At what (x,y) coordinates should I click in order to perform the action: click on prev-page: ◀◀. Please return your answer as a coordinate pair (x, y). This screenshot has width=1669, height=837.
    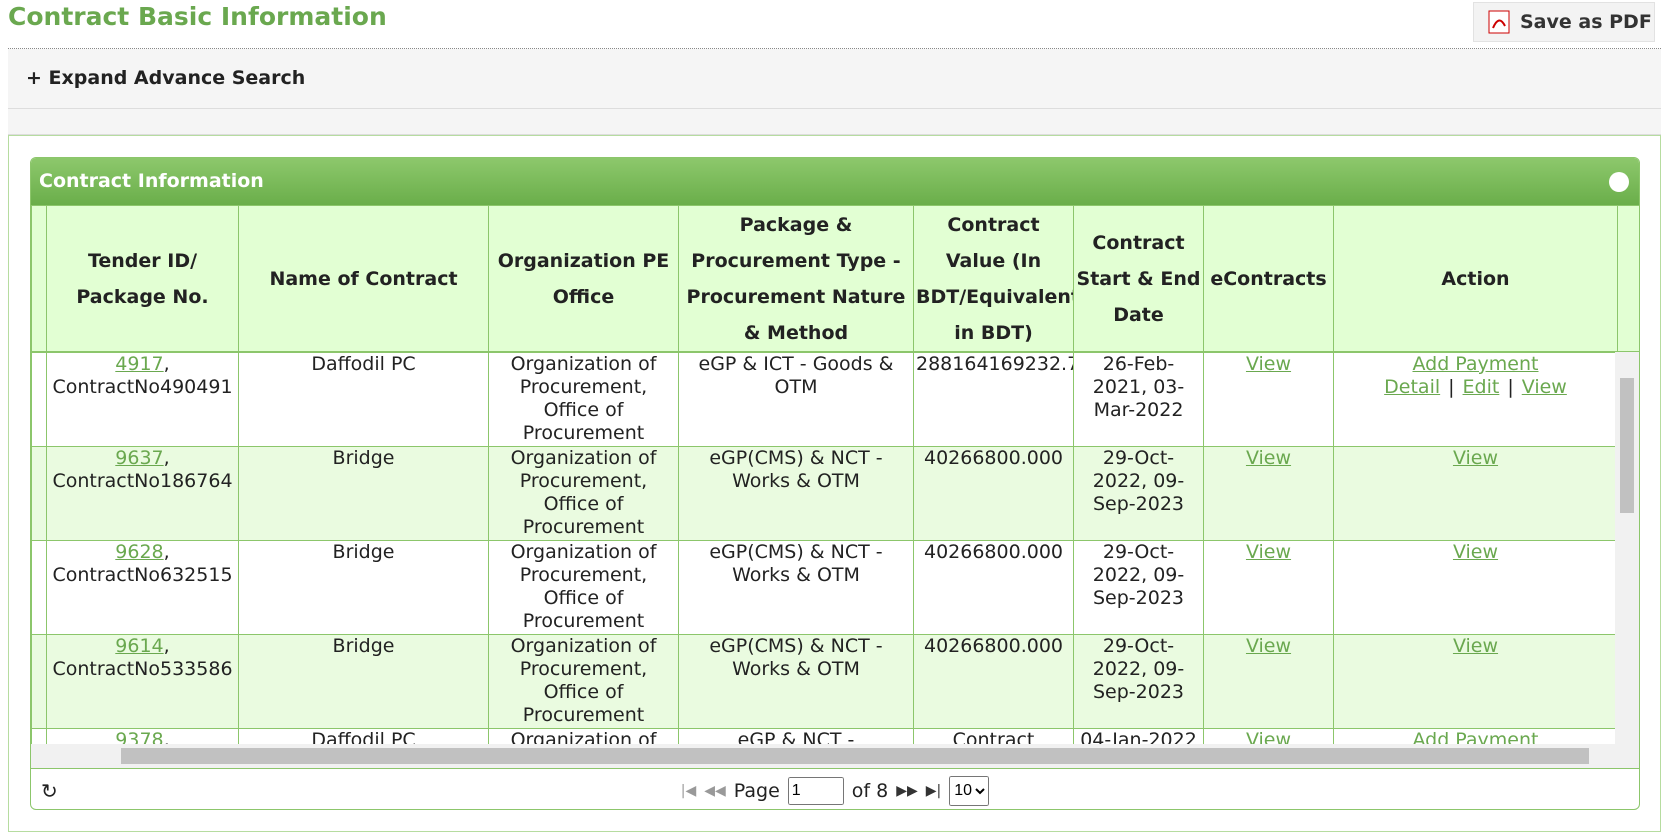
    Looking at the image, I should click on (715, 790).